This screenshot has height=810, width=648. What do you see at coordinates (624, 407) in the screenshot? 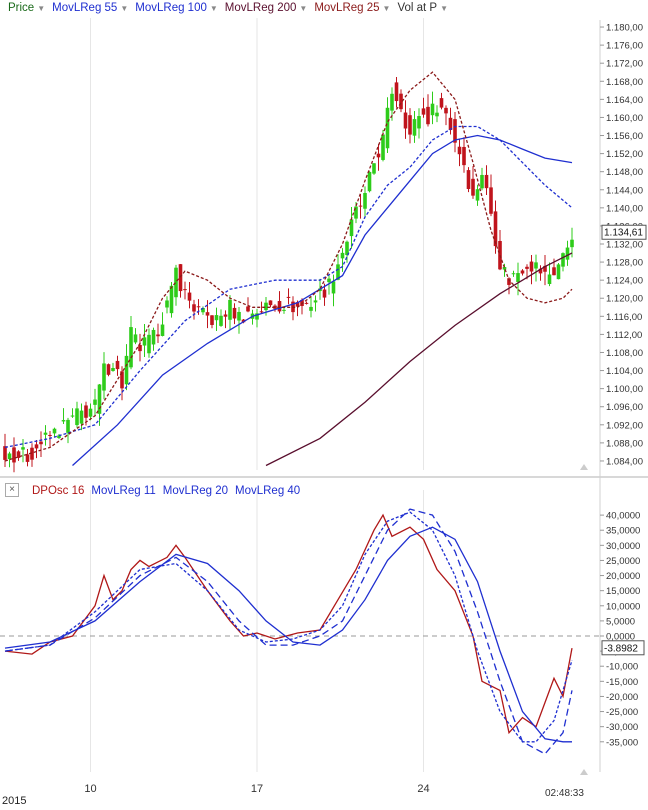
I see `price-y-tick-label: 1.096,00` at bounding box center [624, 407].